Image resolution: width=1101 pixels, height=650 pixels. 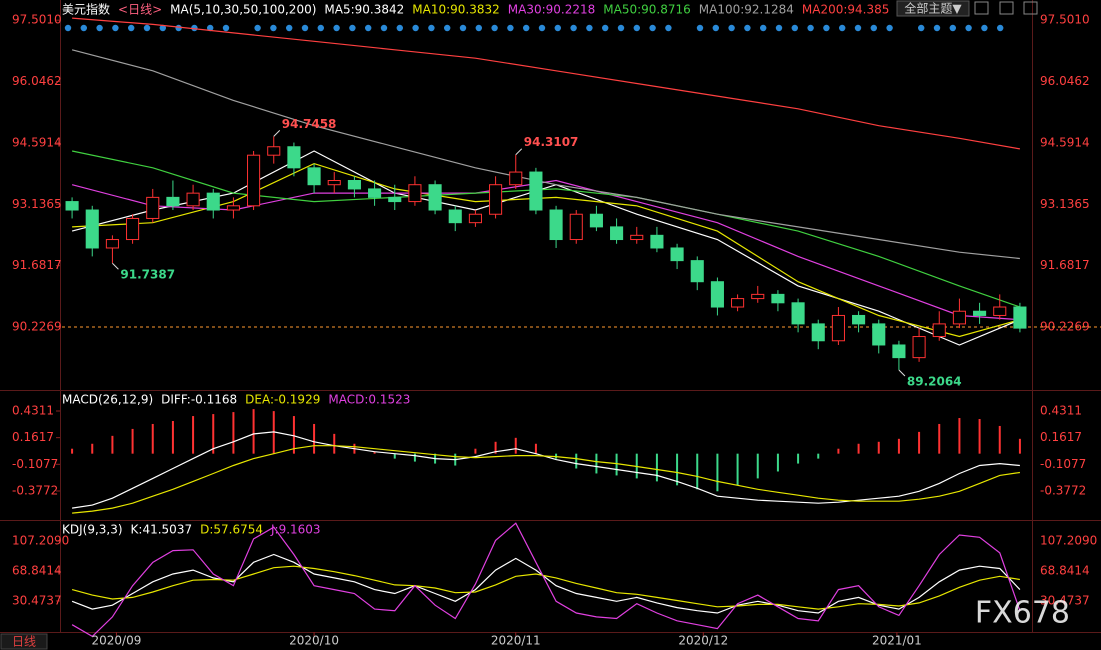 What do you see at coordinates (92, 530) in the screenshot?
I see `panel-title: KDJ(9,3,3)` at bounding box center [92, 530].